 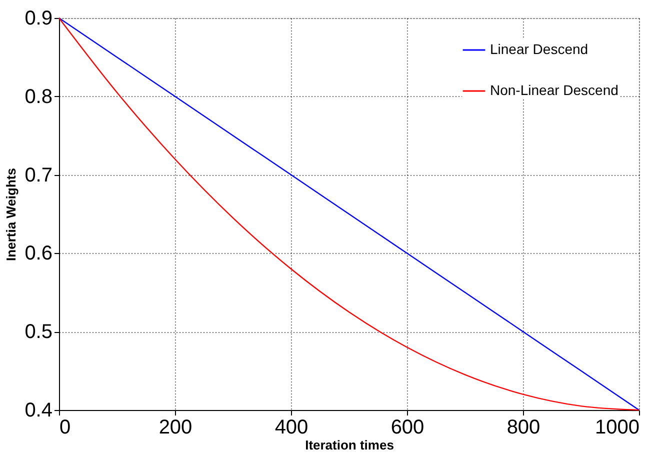 What do you see at coordinates (38, 19) in the screenshot?
I see `y-tick-label: 0.9` at bounding box center [38, 19].